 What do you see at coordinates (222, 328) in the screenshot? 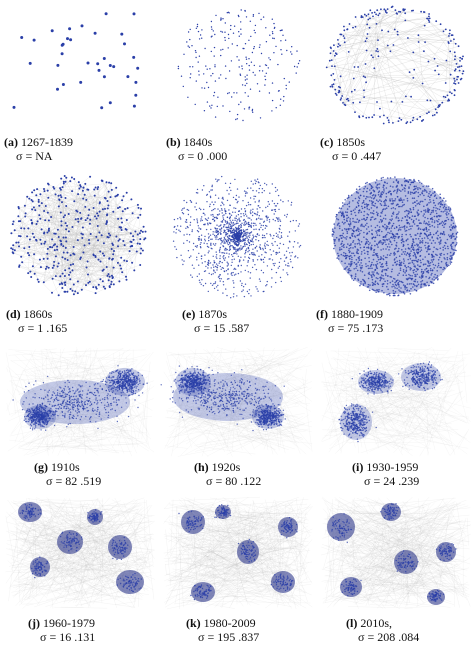
I see `panel-sigma: σ = 15 .587` at bounding box center [222, 328].